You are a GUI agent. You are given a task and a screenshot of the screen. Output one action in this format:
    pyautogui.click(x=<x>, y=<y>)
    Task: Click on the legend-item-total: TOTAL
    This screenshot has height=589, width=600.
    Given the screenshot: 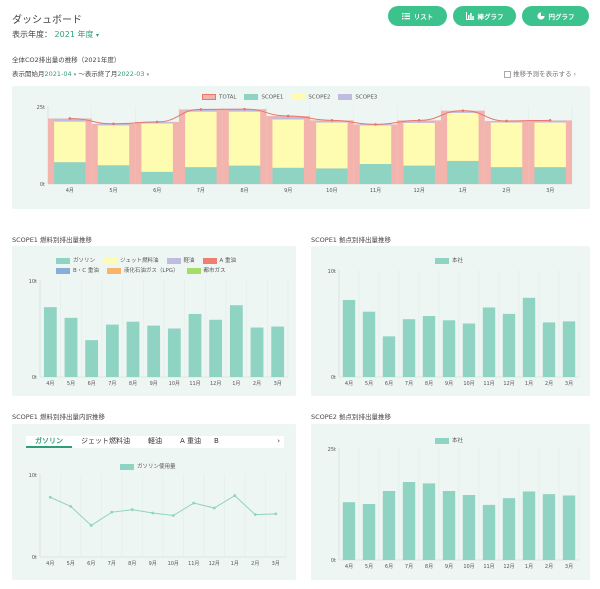 What is the action you would take?
    pyautogui.click(x=219, y=97)
    